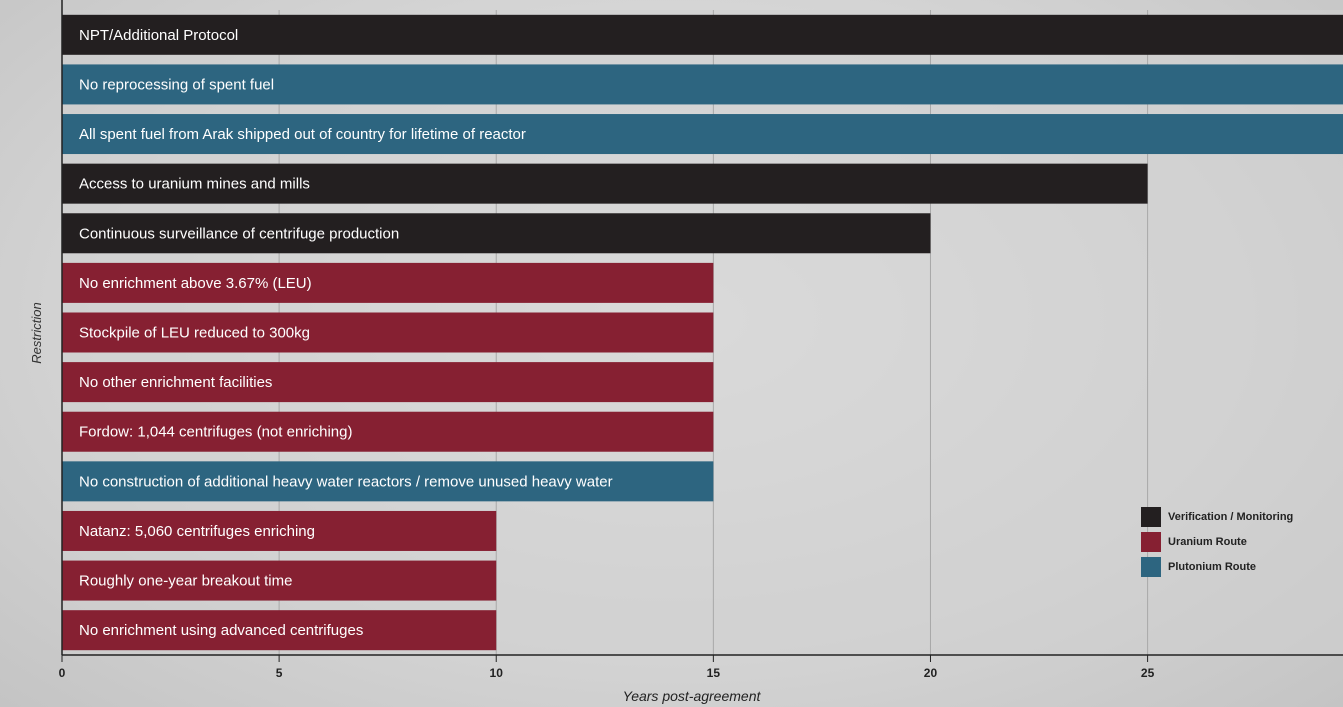  I want to click on bar-label-1: NPT/Additional Protocol, so click(158, 35).